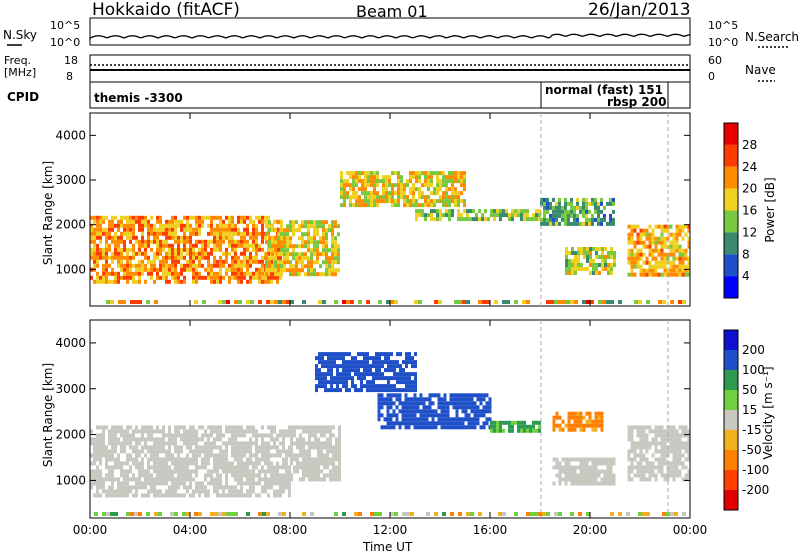  I want to click on power-colorbar-swatch, so click(731, 243).